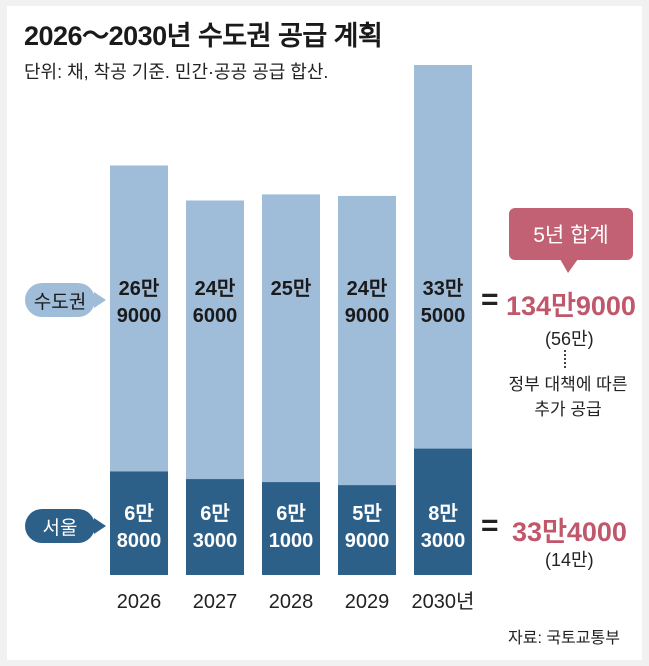  Describe the element at coordinates (215, 541) in the screenshot. I see `seoul-label-bottom-1: 3000` at that location.